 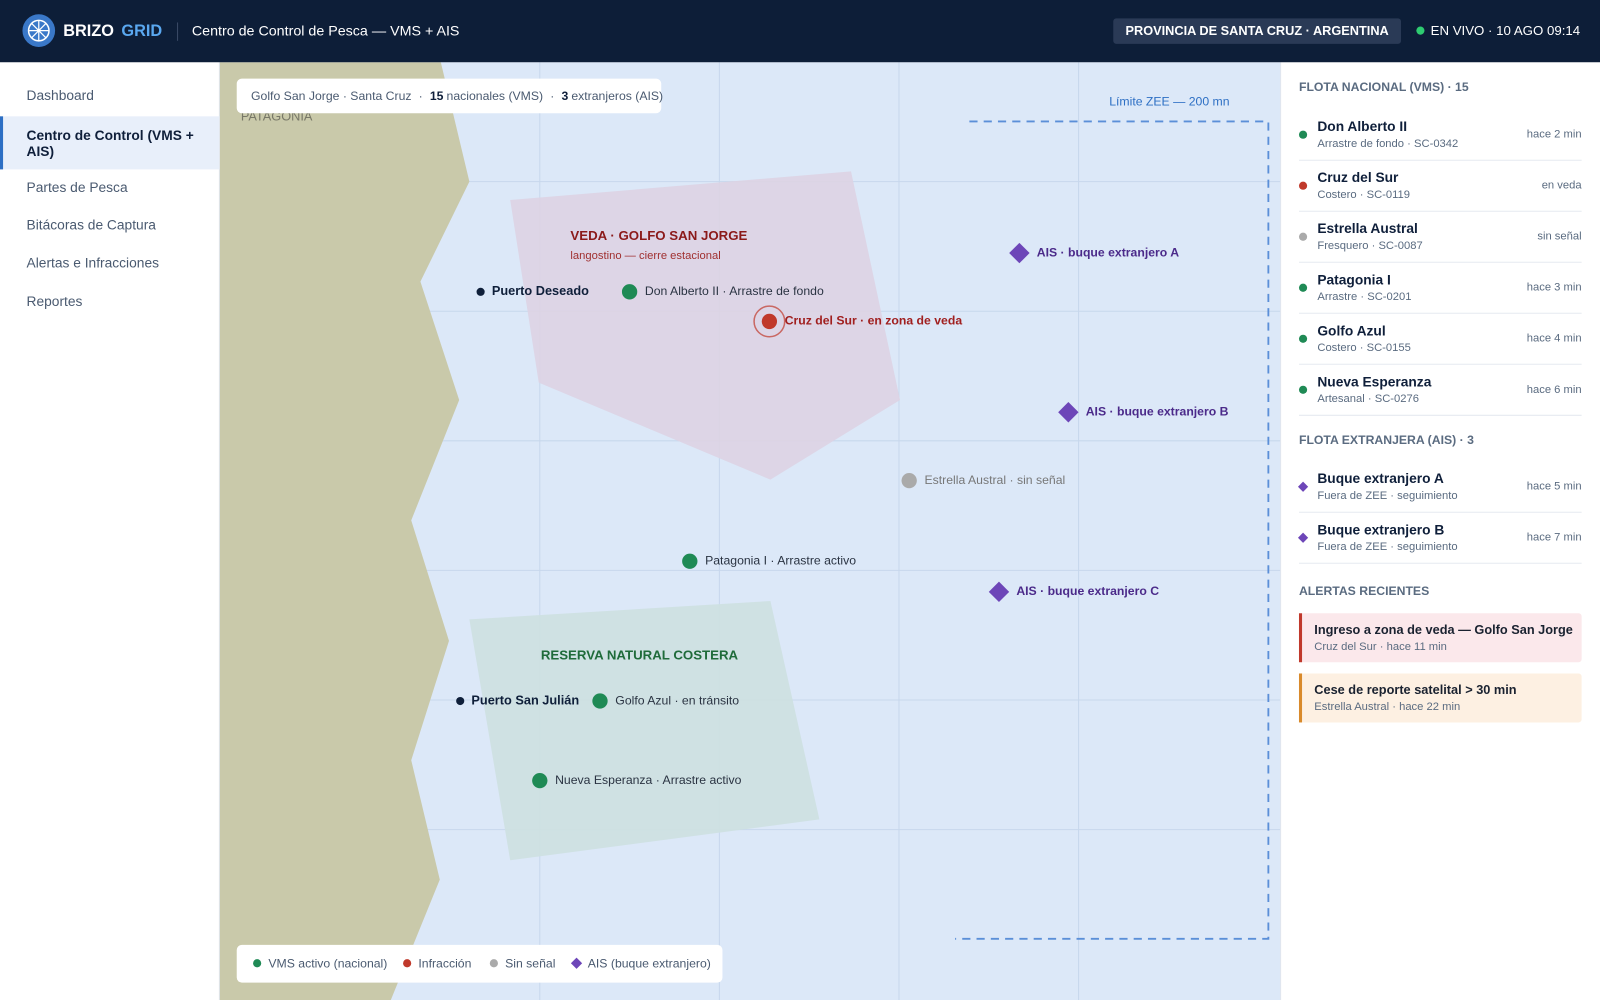 What do you see at coordinates (552, 96) in the screenshot?
I see `summary-part: ·` at bounding box center [552, 96].